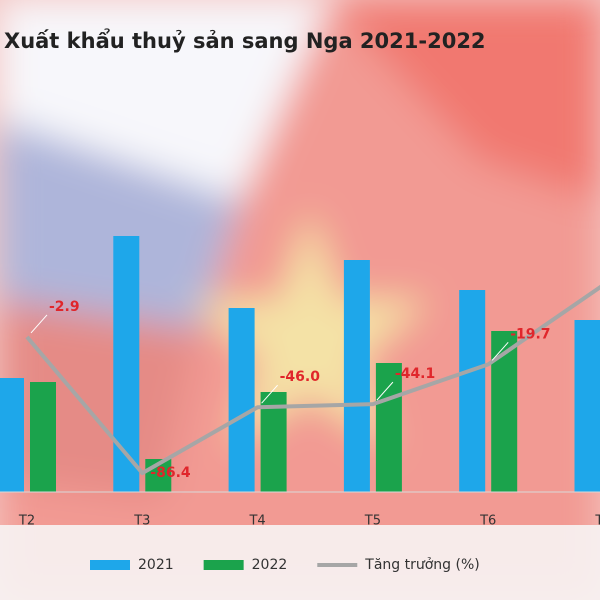  Describe the element at coordinates (487, 521) in the screenshot. I see `x-tick-label: T6` at that location.